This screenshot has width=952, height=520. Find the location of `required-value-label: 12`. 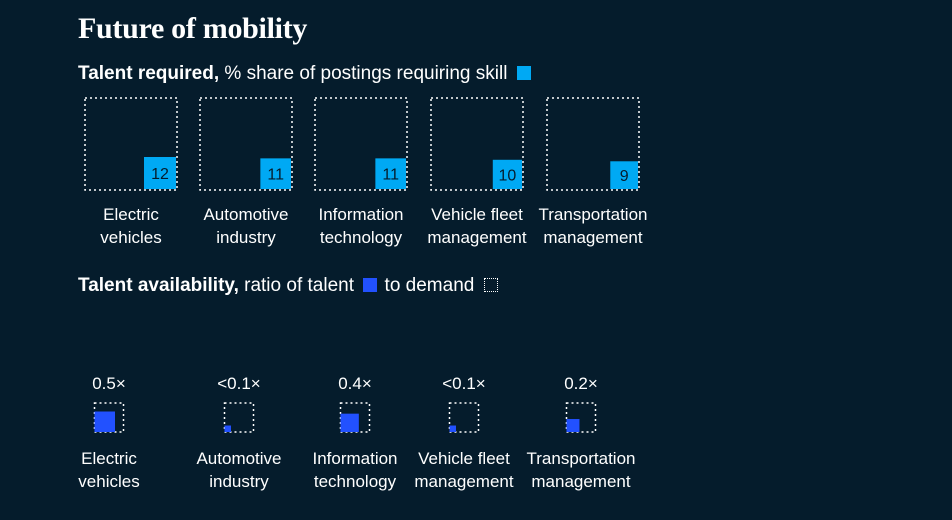

required-value-label: 12 is located at coordinates (160, 174).